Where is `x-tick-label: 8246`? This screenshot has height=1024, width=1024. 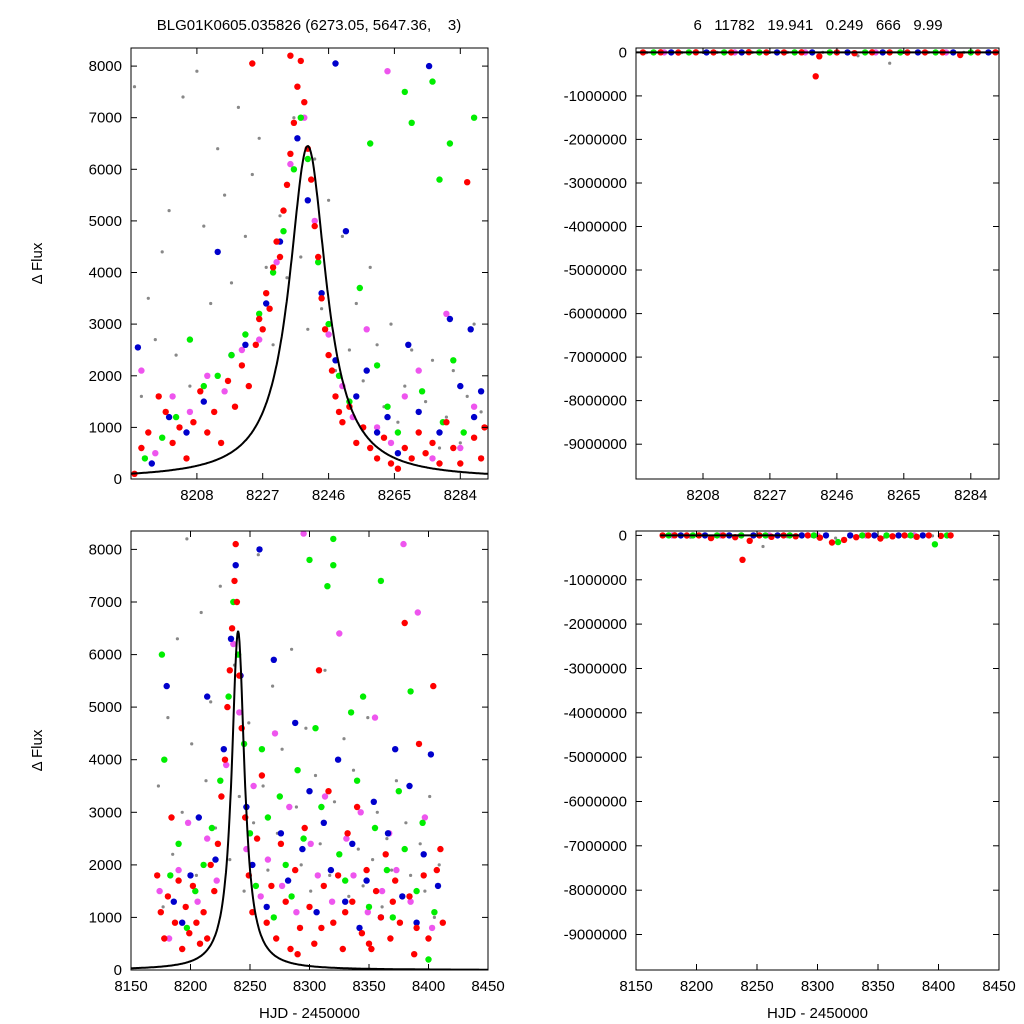 x-tick-label: 8246 is located at coordinates (328, 495).